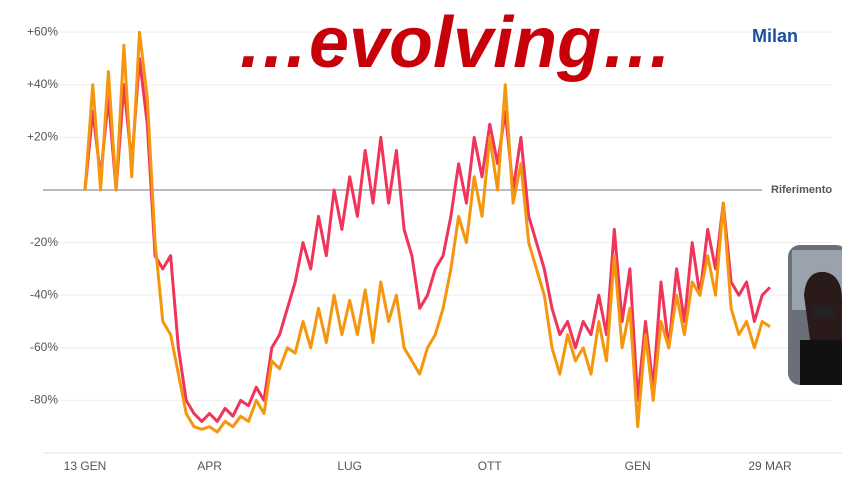  I want to click on y-tick-label: -20%, so click(44, 242).